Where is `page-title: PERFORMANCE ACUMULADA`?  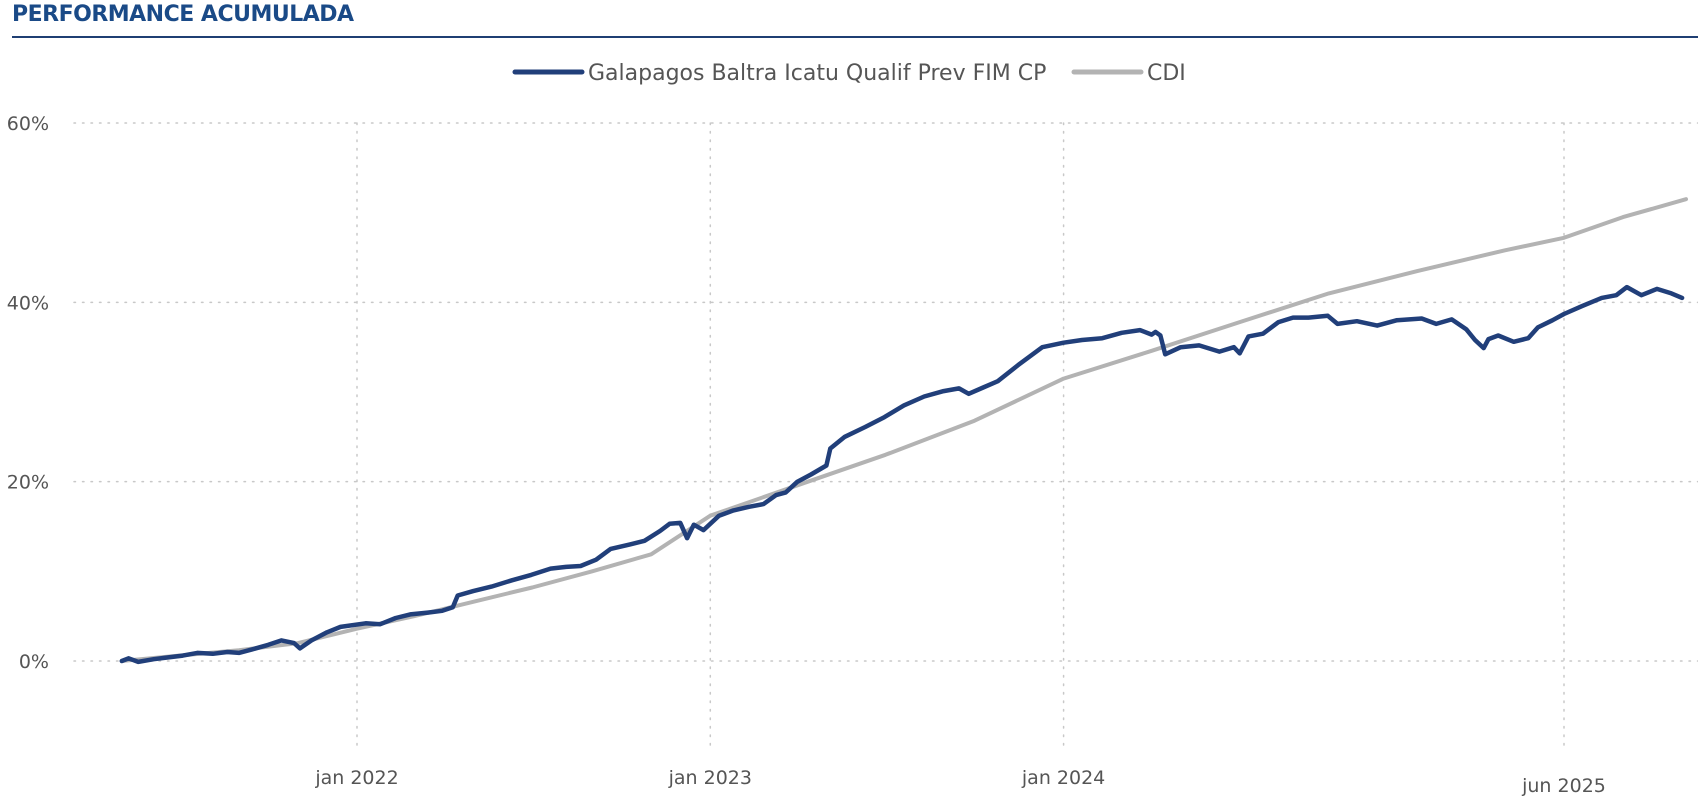 page-title: PERFORMANCE ACUMULADA is located at coordinates (183, 14).